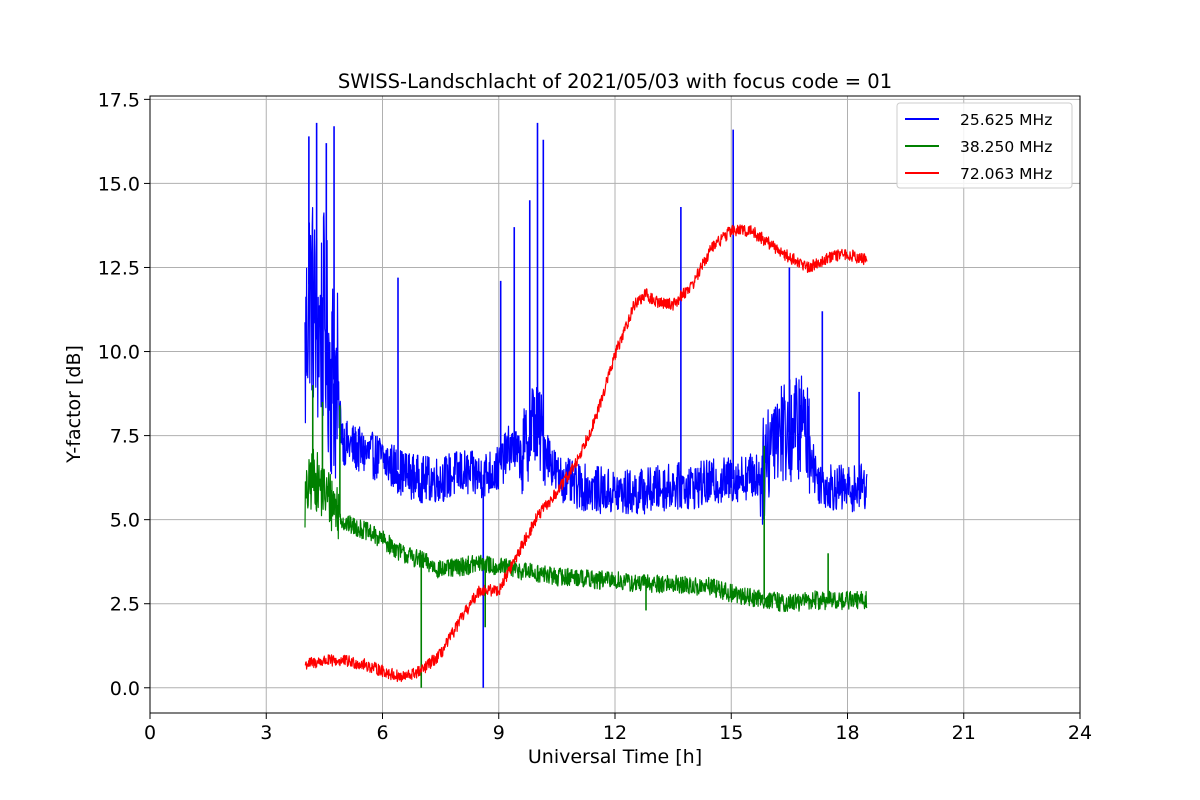 This screenshot has width=1200, height=800. What do you see at coordinates (150, 733) in the screenshot?
I see `x-tick-label: 0` at bounding box center [150, 733].